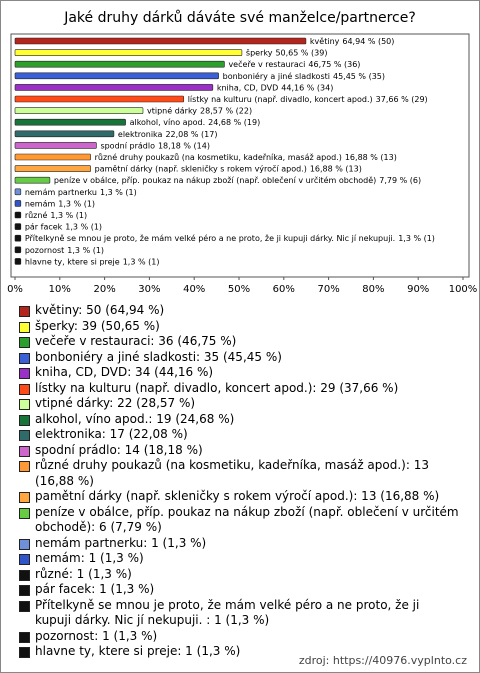 This screenshot has height=673, width=480. I want to click on value-label: 46,75 % (36), so click(334, 64).